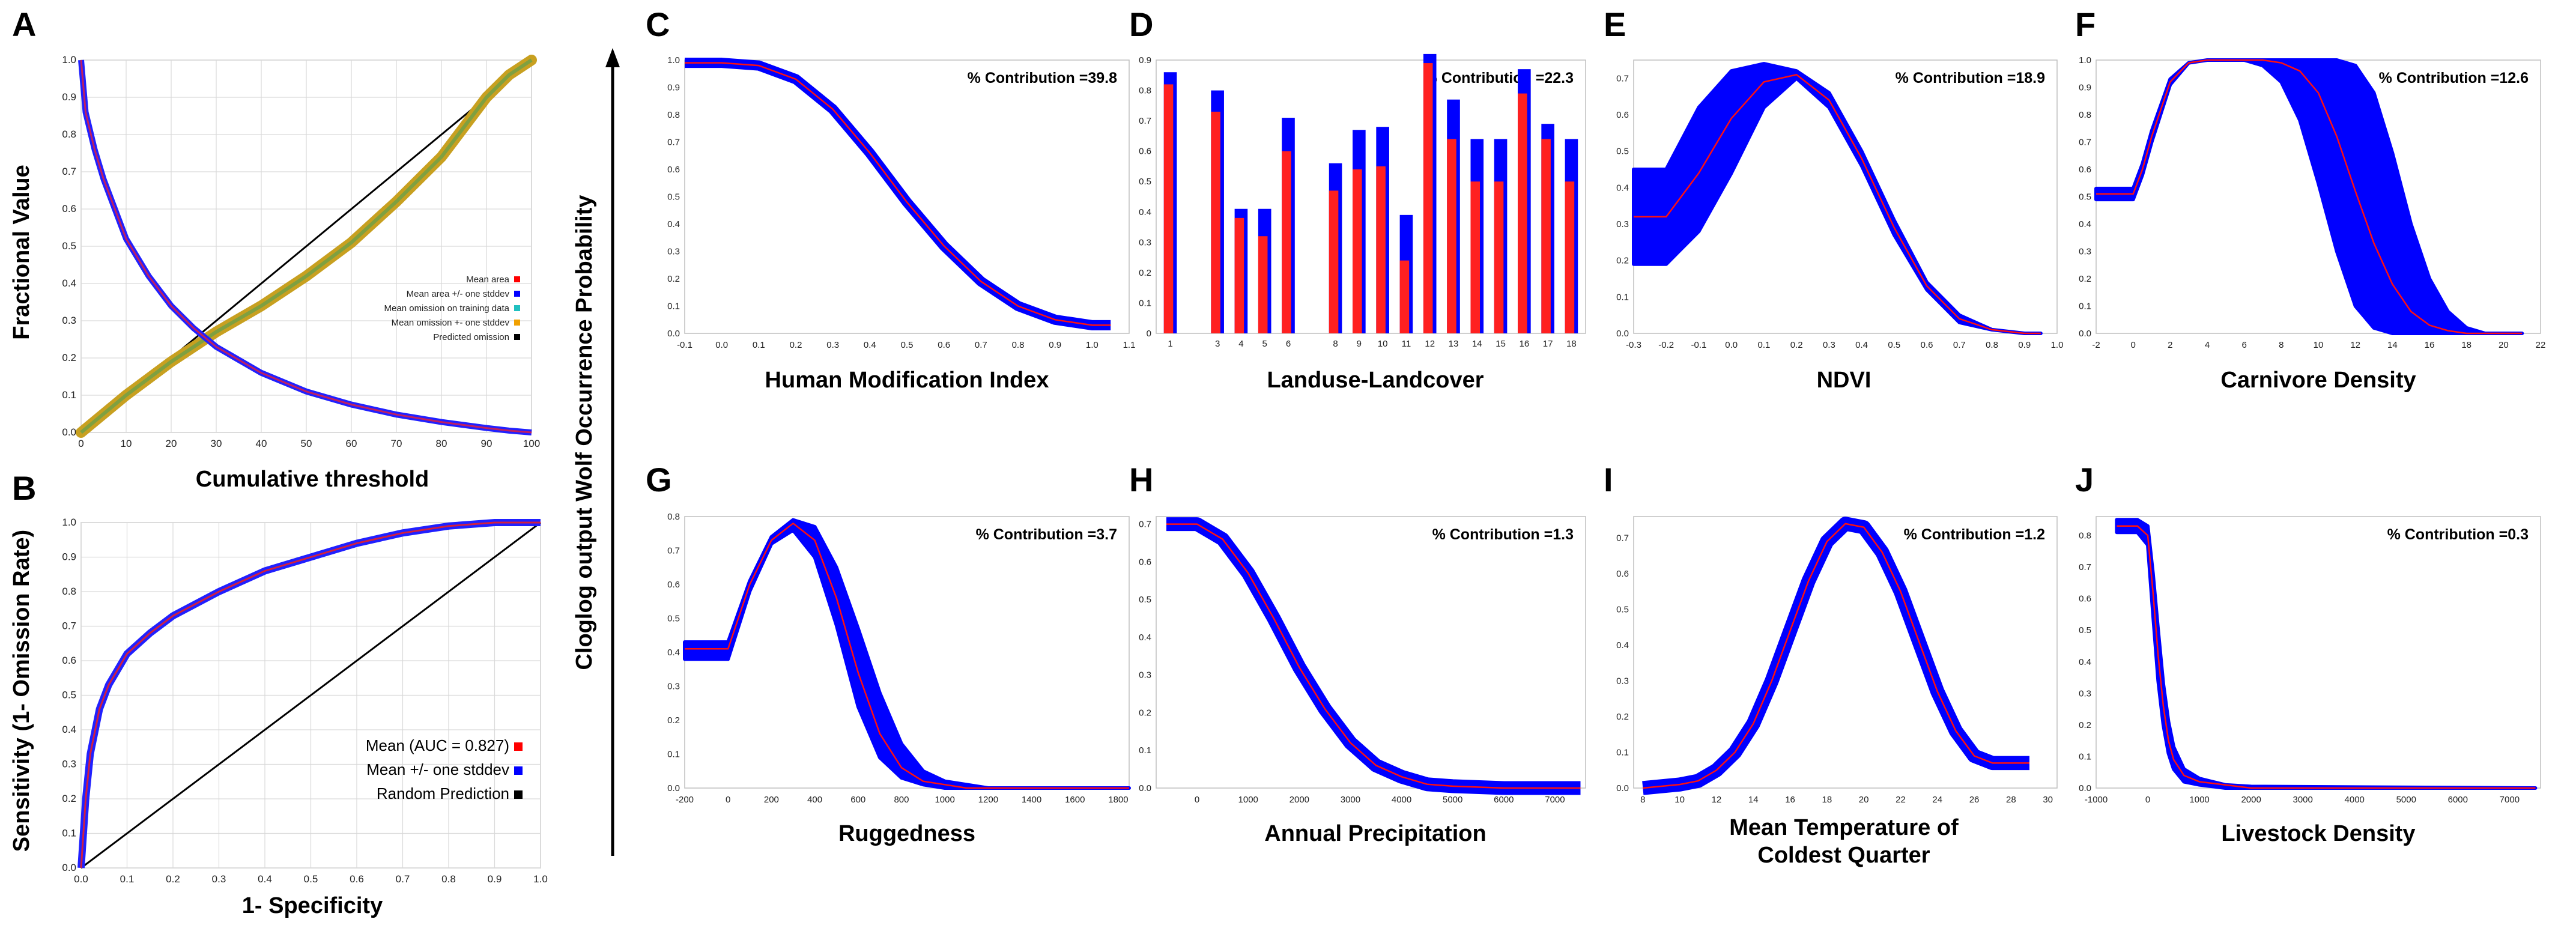  Describe the element at coordinates (21, 252) in the screenshot. I see `y-axis-title: Fractional Value` at that location.